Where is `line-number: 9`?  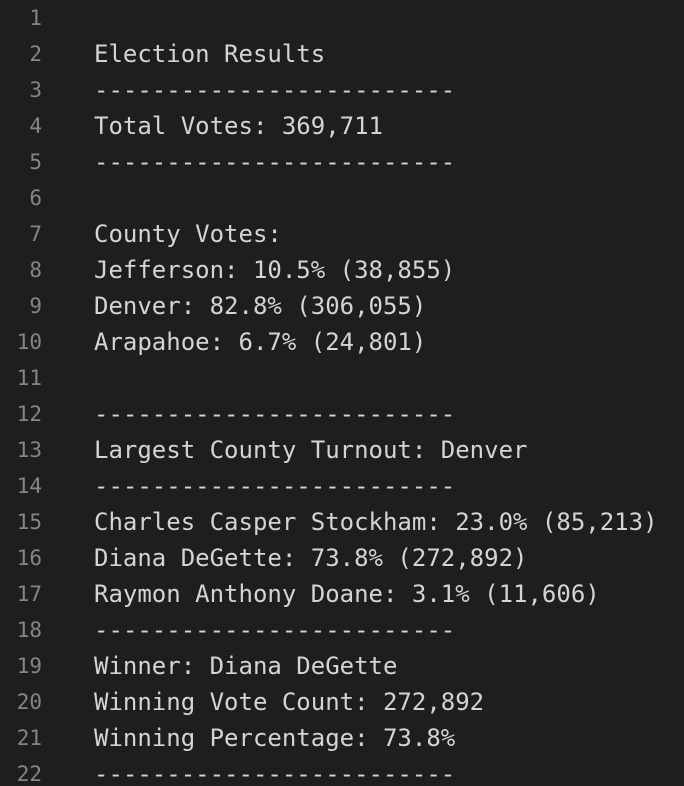
line-number: 9 is located at coordinates (35, 306).